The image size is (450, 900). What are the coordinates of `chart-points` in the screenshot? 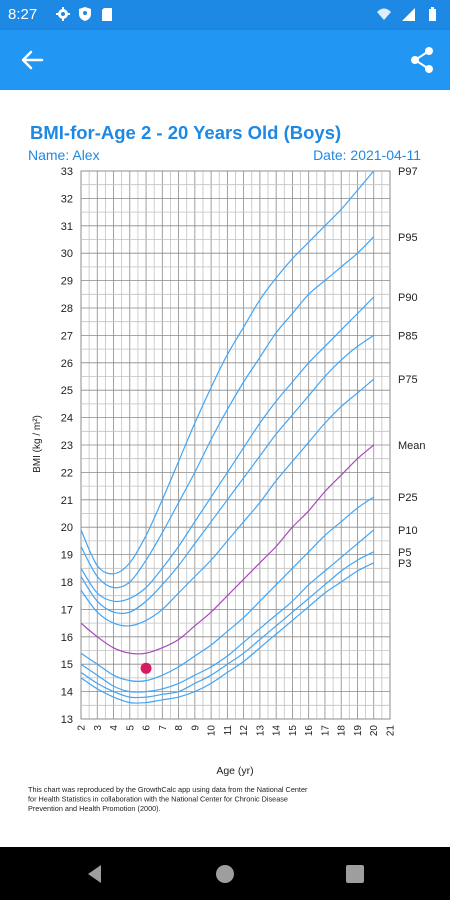 It's located at (146, 668).